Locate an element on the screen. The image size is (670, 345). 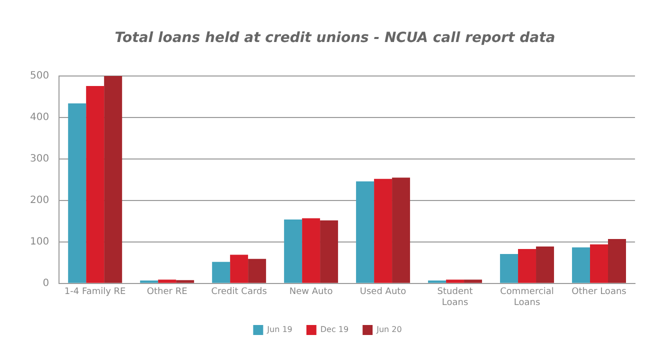
x-tick-label: Student Loans is located at coordinates (455, 297).